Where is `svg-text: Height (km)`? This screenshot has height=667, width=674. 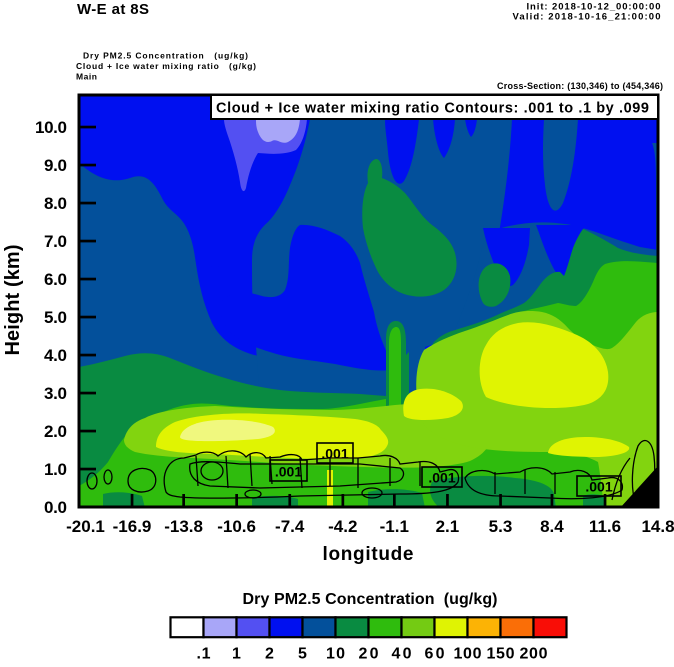
svg-text: Height (km) is located at coordinates (13, 300).